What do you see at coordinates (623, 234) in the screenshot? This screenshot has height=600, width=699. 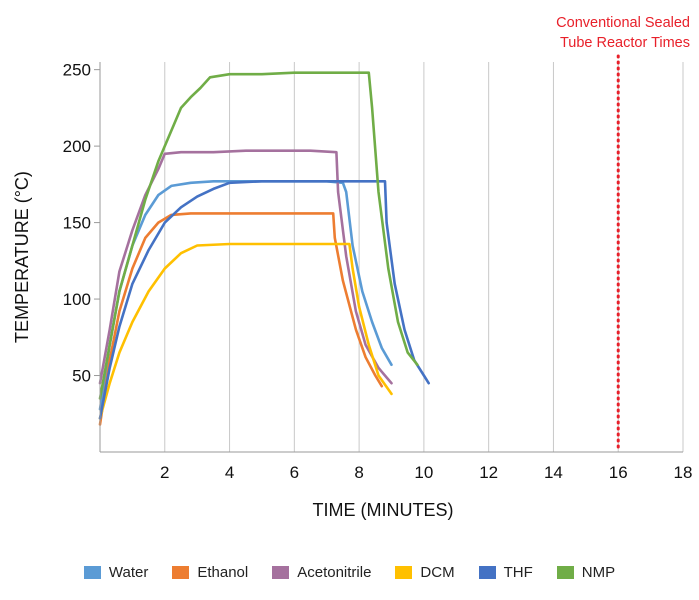 I see `annotation: Conventional Sealed Tube Reactor Times` at bounding box center [623, 234].